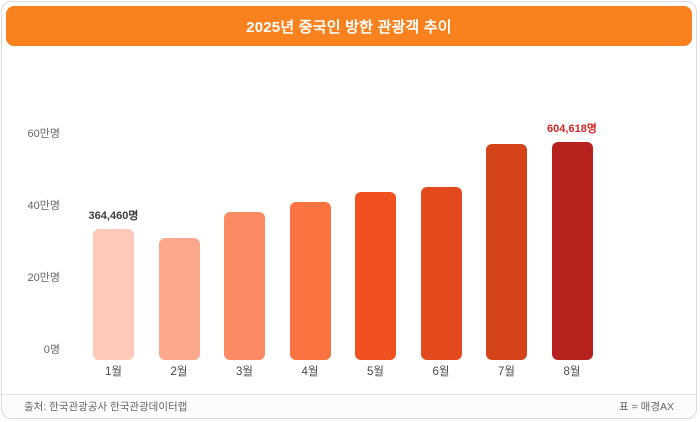  Describe the element at coordinates (572, 129) in the screenshot. I see `value-label-8월: 604,618명` at that location.